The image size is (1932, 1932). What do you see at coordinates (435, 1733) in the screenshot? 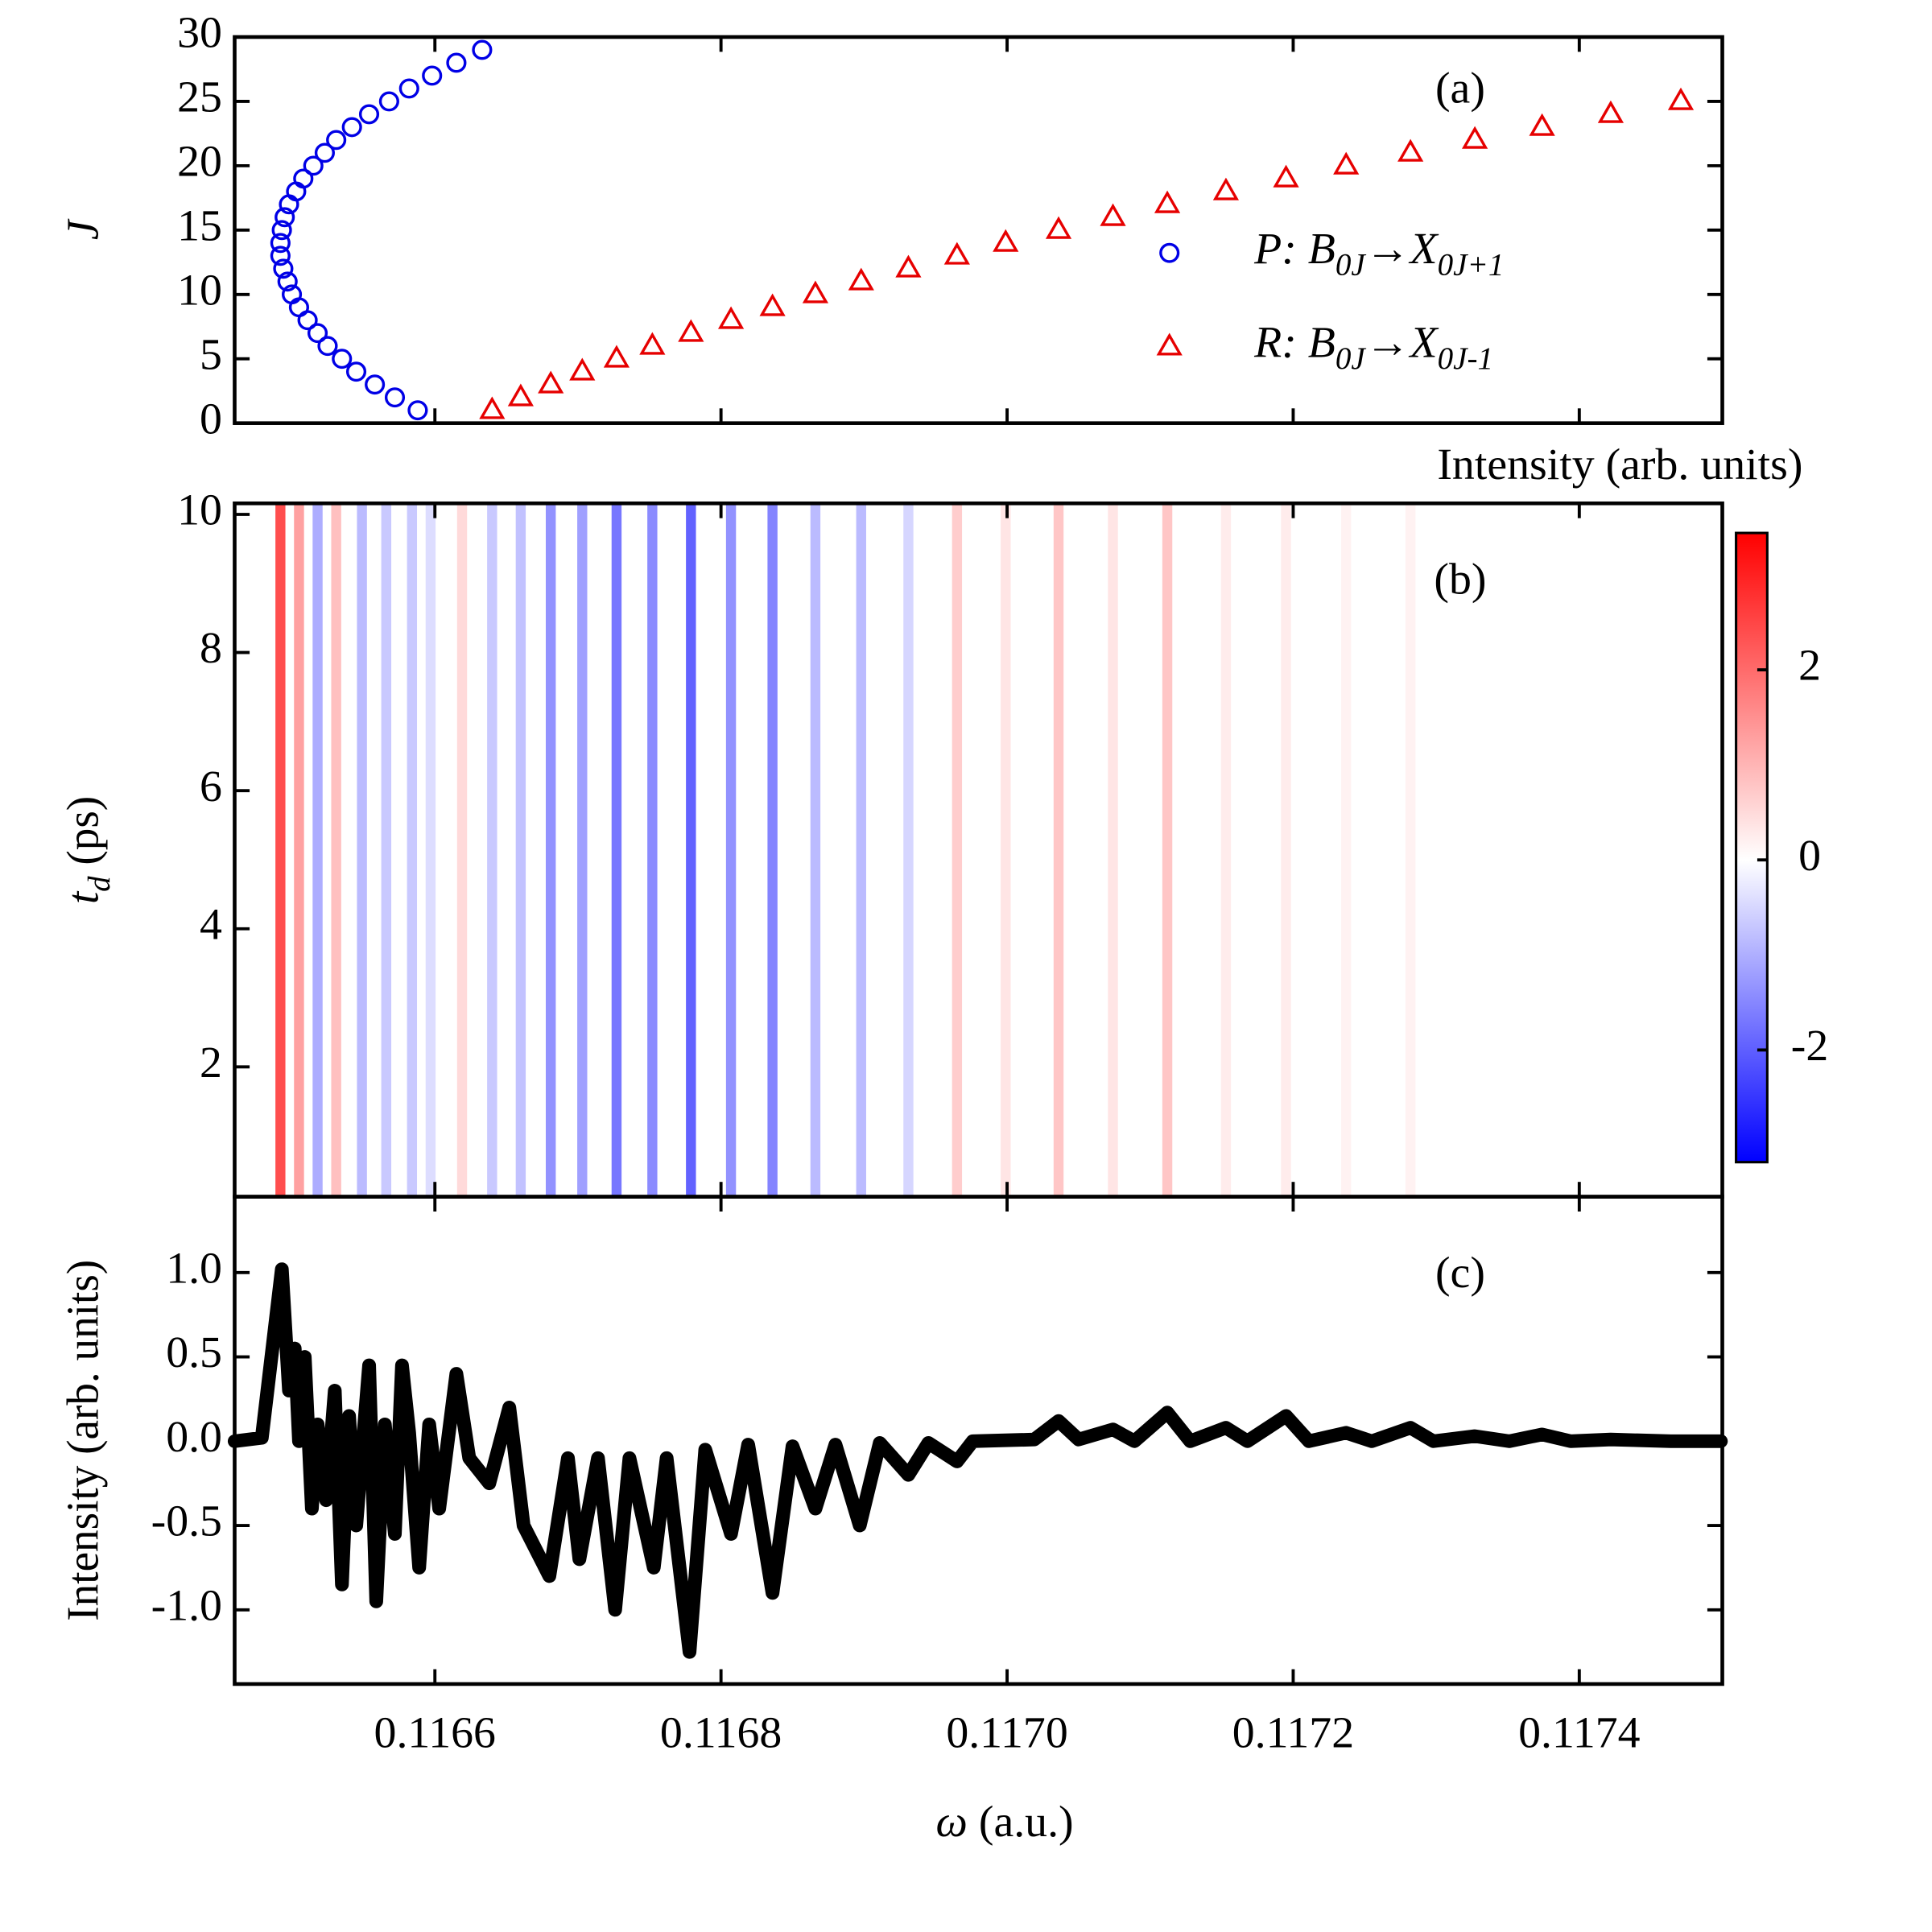
I see `x-tick-label: 0.1166` at bounding box center [435, 1733].